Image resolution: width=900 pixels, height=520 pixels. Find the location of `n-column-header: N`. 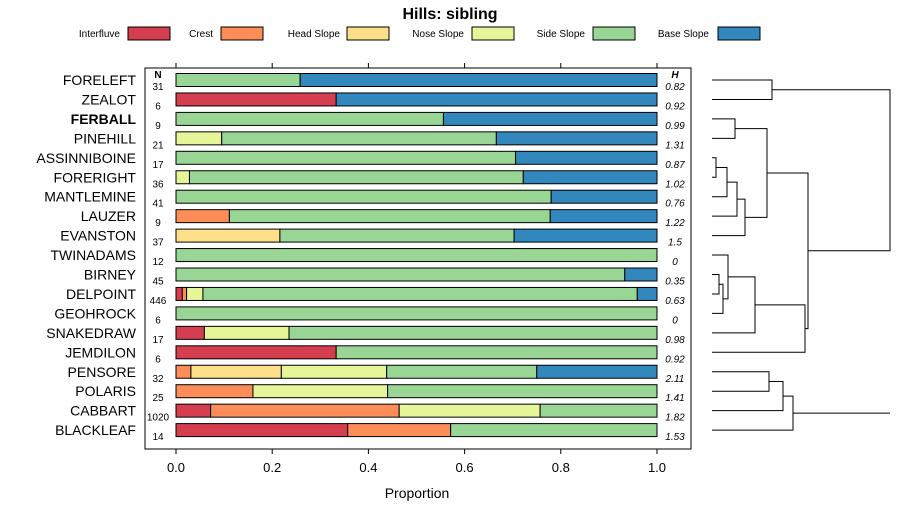

n-column-header: N is located at coordinates (157, 75).